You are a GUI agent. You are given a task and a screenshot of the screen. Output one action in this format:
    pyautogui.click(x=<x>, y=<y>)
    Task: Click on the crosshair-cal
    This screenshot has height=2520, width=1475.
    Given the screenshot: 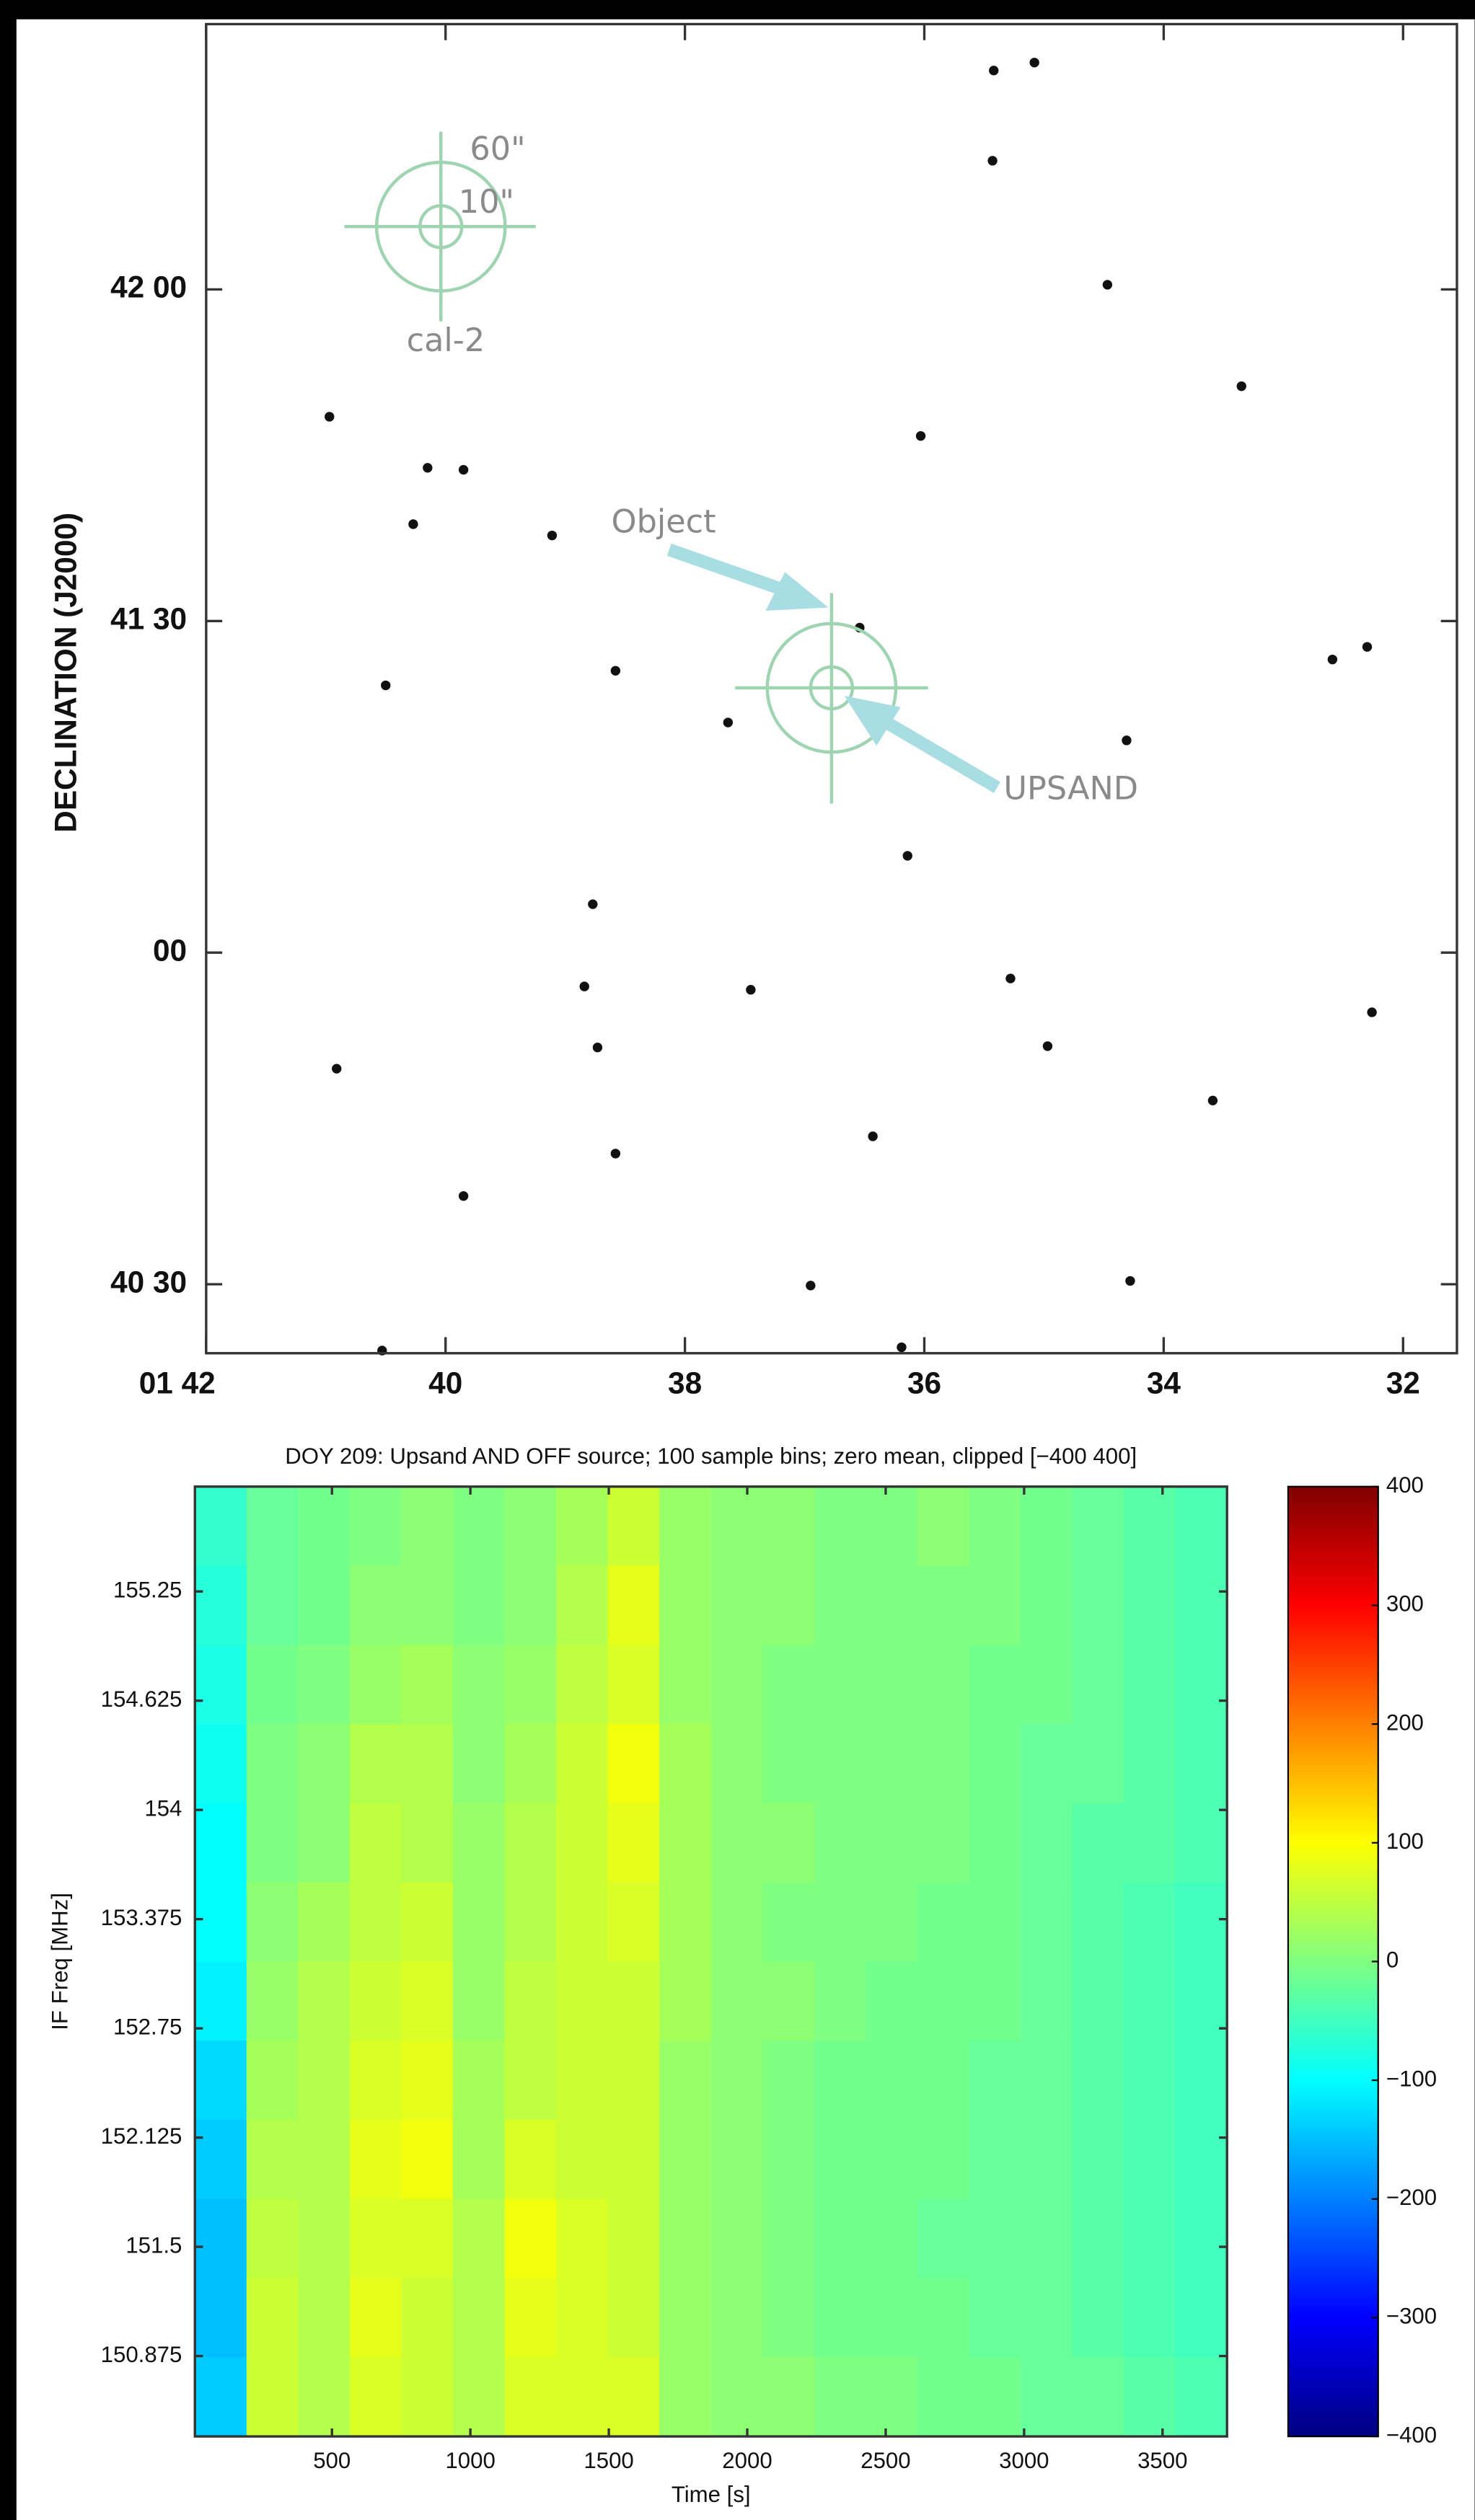 What is the action you would take?
    pyautogui.click(x=440, y=226)
    